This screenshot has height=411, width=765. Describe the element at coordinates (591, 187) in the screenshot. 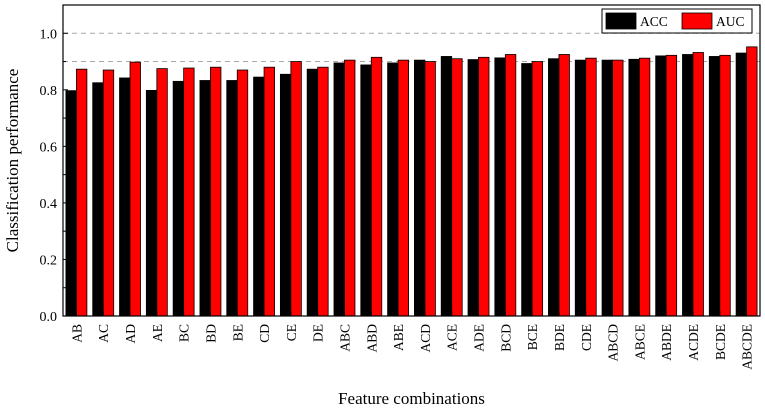

I see `bar-auc-cde` at that location.